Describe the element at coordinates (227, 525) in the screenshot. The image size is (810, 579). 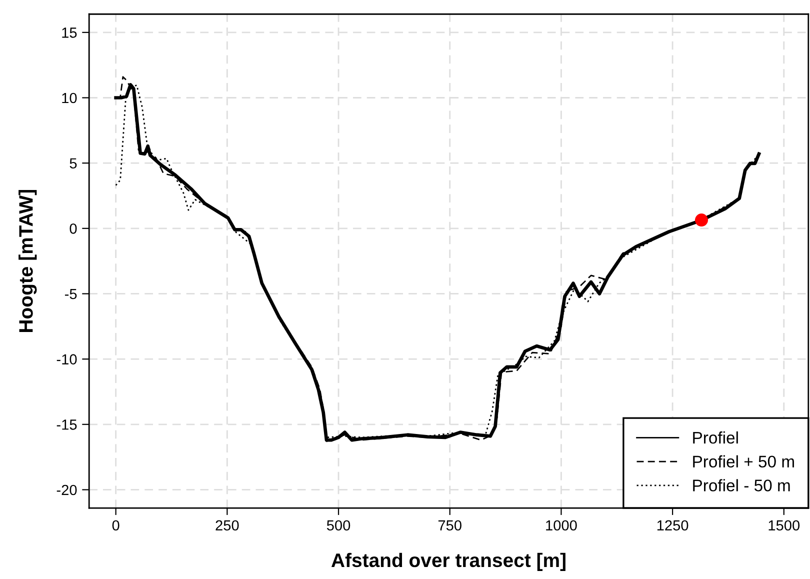
I see `x-tick-label: 250` at that location.